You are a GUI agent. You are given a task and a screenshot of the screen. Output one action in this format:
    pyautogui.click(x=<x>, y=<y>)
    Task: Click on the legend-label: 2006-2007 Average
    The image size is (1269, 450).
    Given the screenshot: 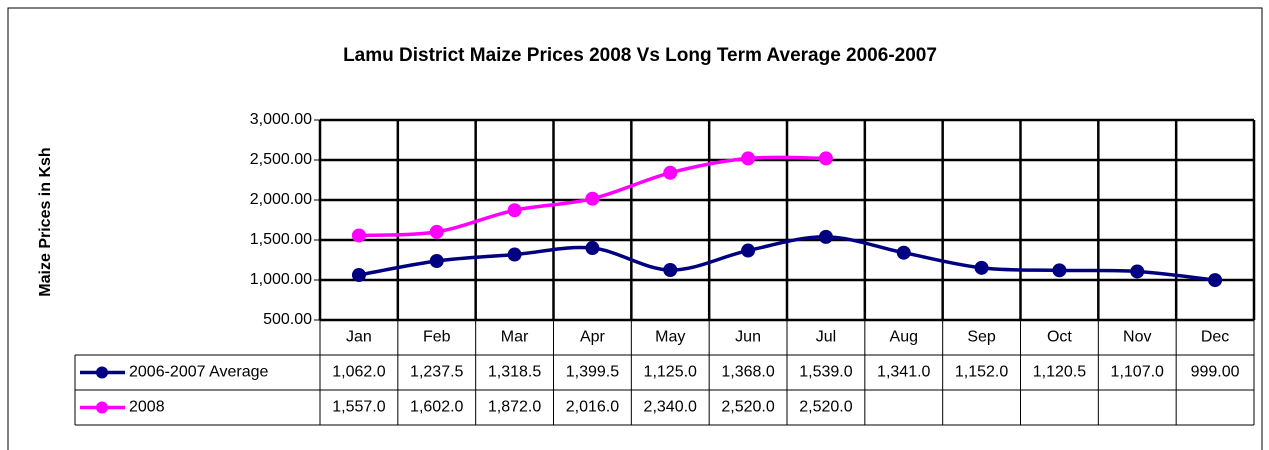 What is the action you would take?
    pyautogui.click(x=198, y=372)
    